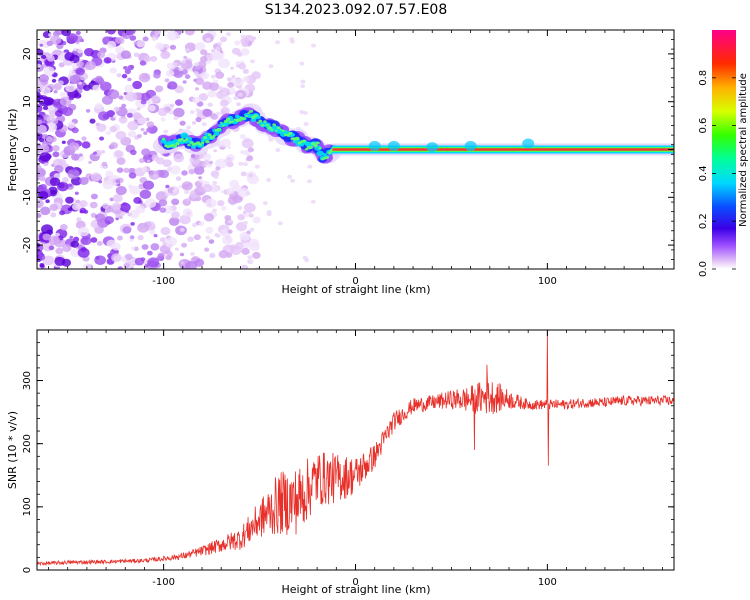 The height and width of the screenshot is (600, 750). Describe the element at coordinates (27, 506) in the screenshot. I see `snr-ytick-label: 100` at that location.